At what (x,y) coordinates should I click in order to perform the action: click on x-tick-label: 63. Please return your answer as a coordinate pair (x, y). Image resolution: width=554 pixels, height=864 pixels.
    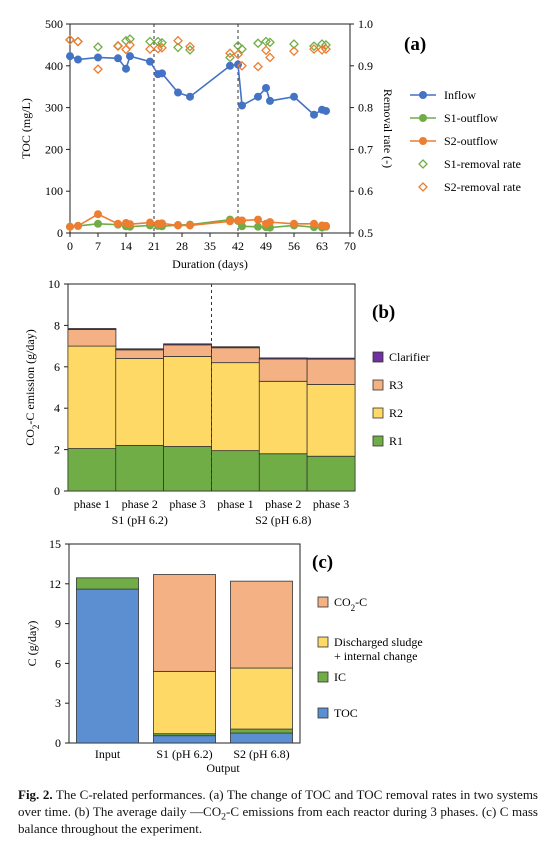
    Looking at the image, I should click on (322, 246).